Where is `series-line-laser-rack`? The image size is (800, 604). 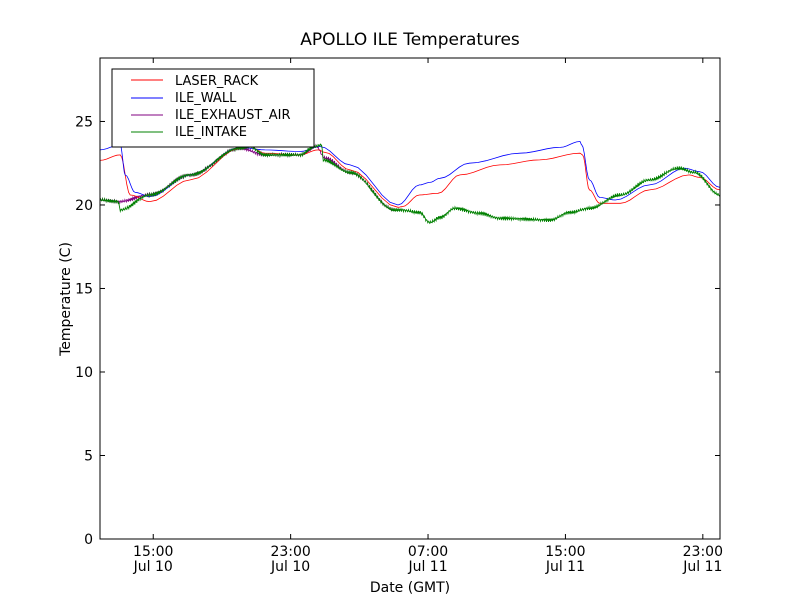 series-line-laser-rack is located at coordinates (410, 177).